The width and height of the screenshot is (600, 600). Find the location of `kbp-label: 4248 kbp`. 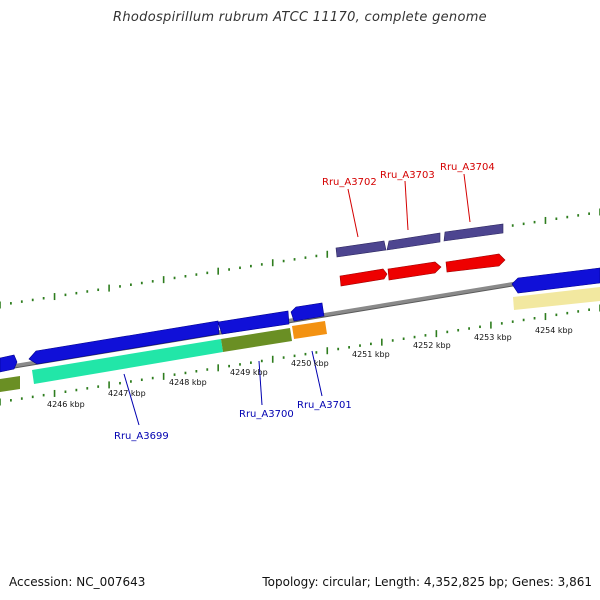

kbp-label: 4248 kbp is located at coordinates (188, 382).